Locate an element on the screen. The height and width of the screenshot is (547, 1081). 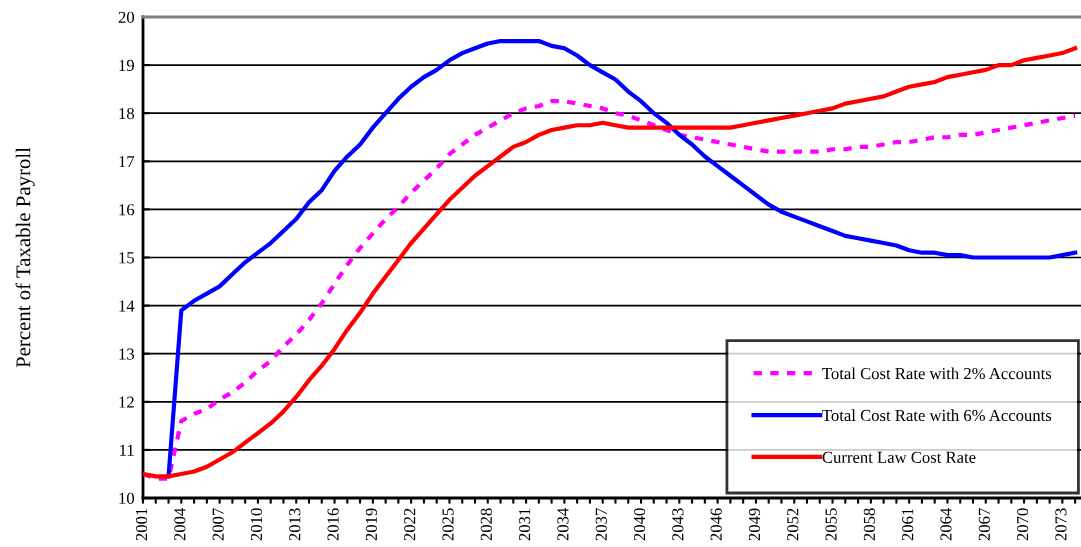
y-tick-label: 16 is located at coordinates (127, 210).